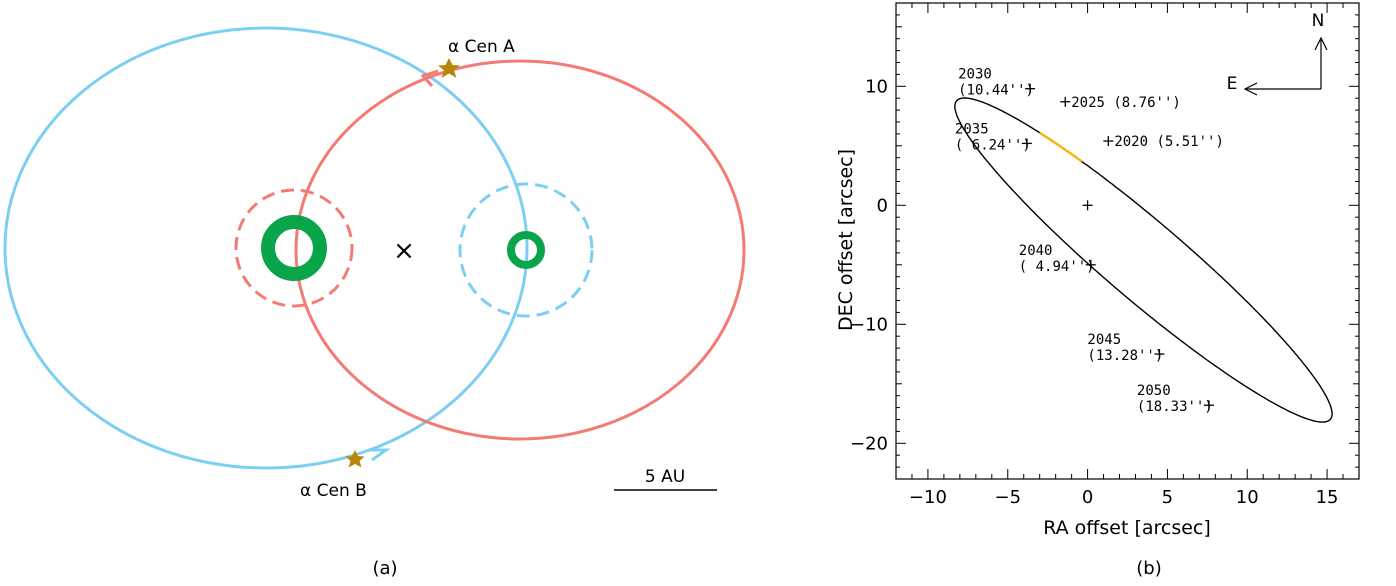  I want to click on cen-a-habitable-zone, so click(294, 248).